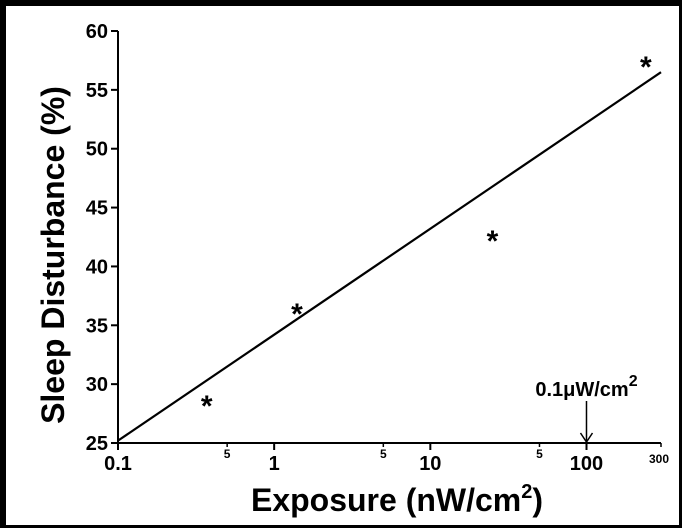 The width and height of the screenshot is (682, 528). I want to click on annotation-label-sup: 2, so click(633, 381).